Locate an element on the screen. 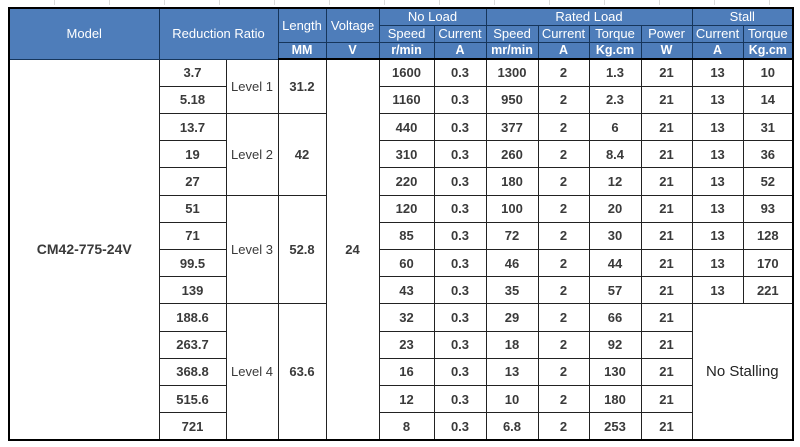 The height and width of the screenshot is (447, 800). level-cell: Level 4 is located at coordinates (252, 372).